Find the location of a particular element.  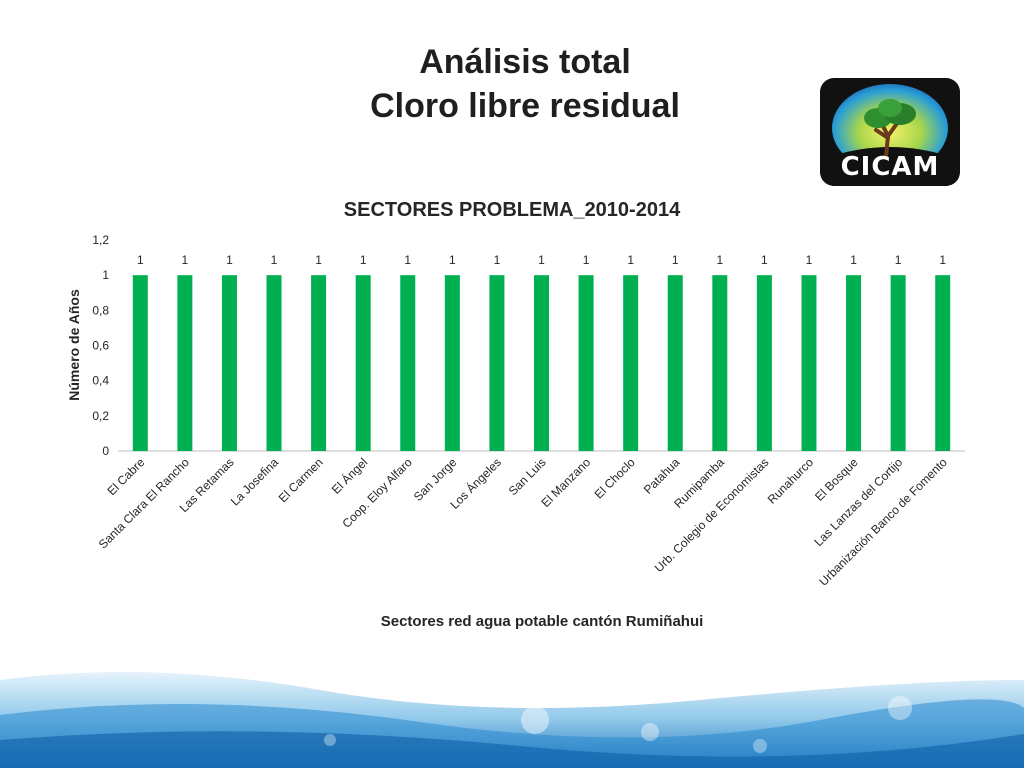

x-tick-label: Las Lanzas del Cortijo is located at coordinates (858, 502).